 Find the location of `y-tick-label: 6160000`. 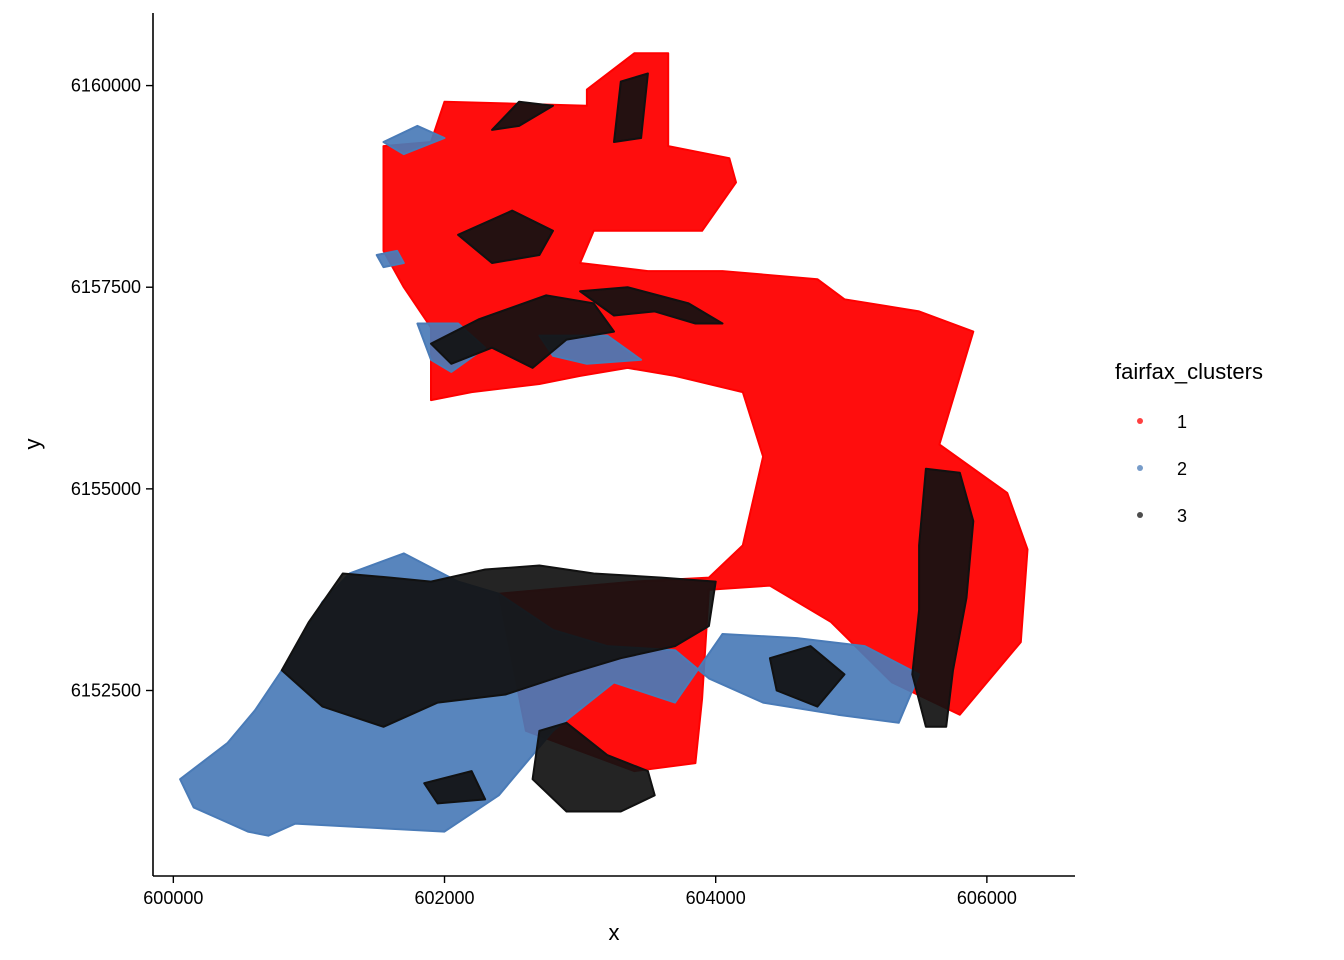

y-tick-label: 6160000 is located at coordinates (106, 86).